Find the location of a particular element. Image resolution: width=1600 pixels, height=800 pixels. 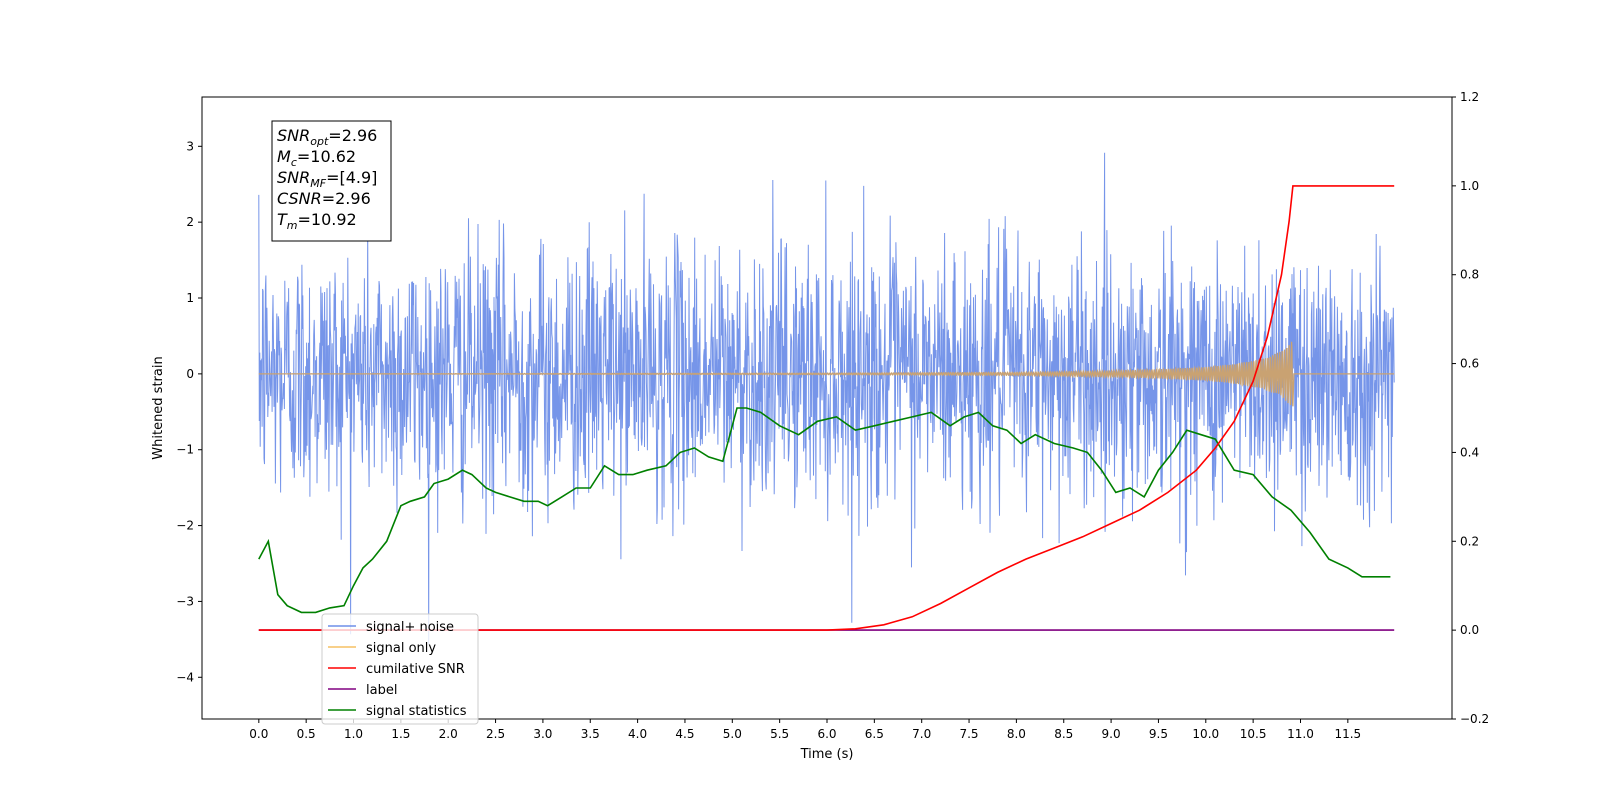

x-tick-label: 8.5 is located at coordinates (1063, 734).